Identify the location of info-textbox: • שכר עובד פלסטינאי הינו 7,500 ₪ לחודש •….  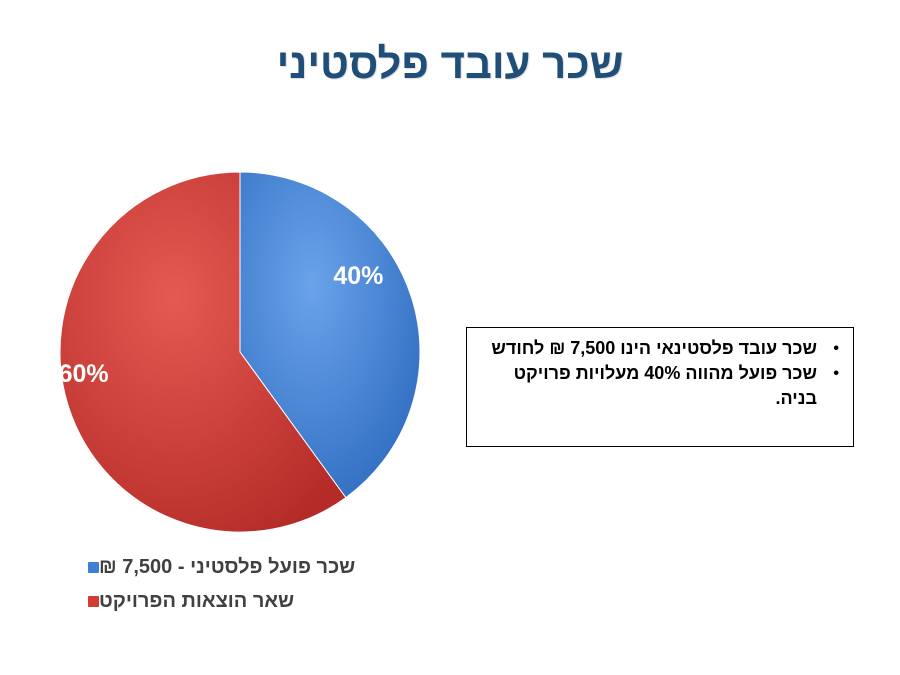
(660, 387).